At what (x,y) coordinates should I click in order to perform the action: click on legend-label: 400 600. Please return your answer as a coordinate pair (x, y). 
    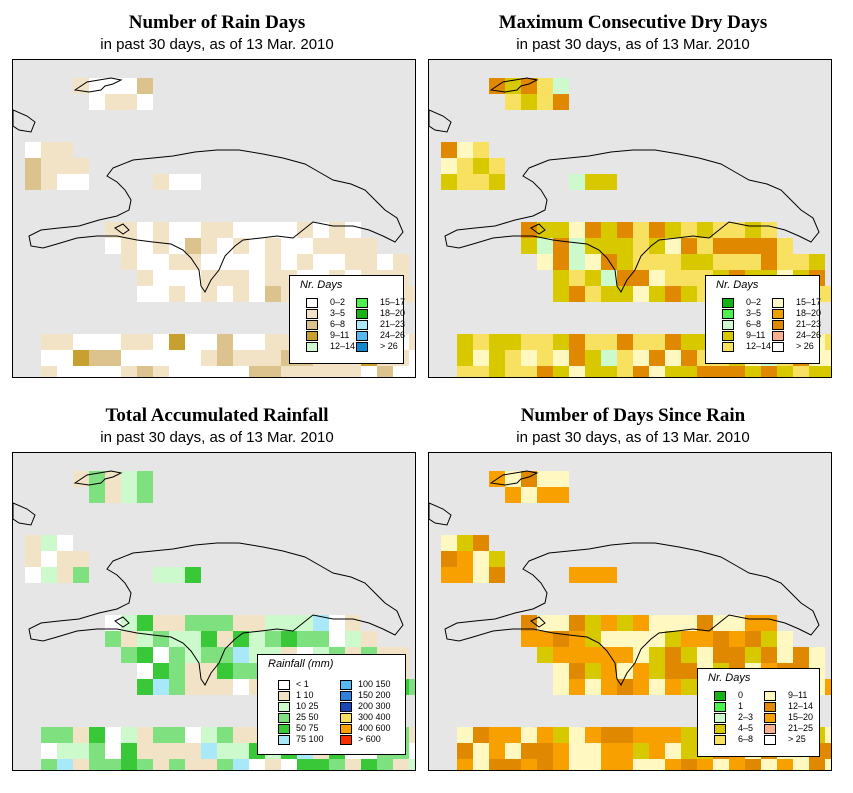
    Looking at the image, I should click on (374, 728).